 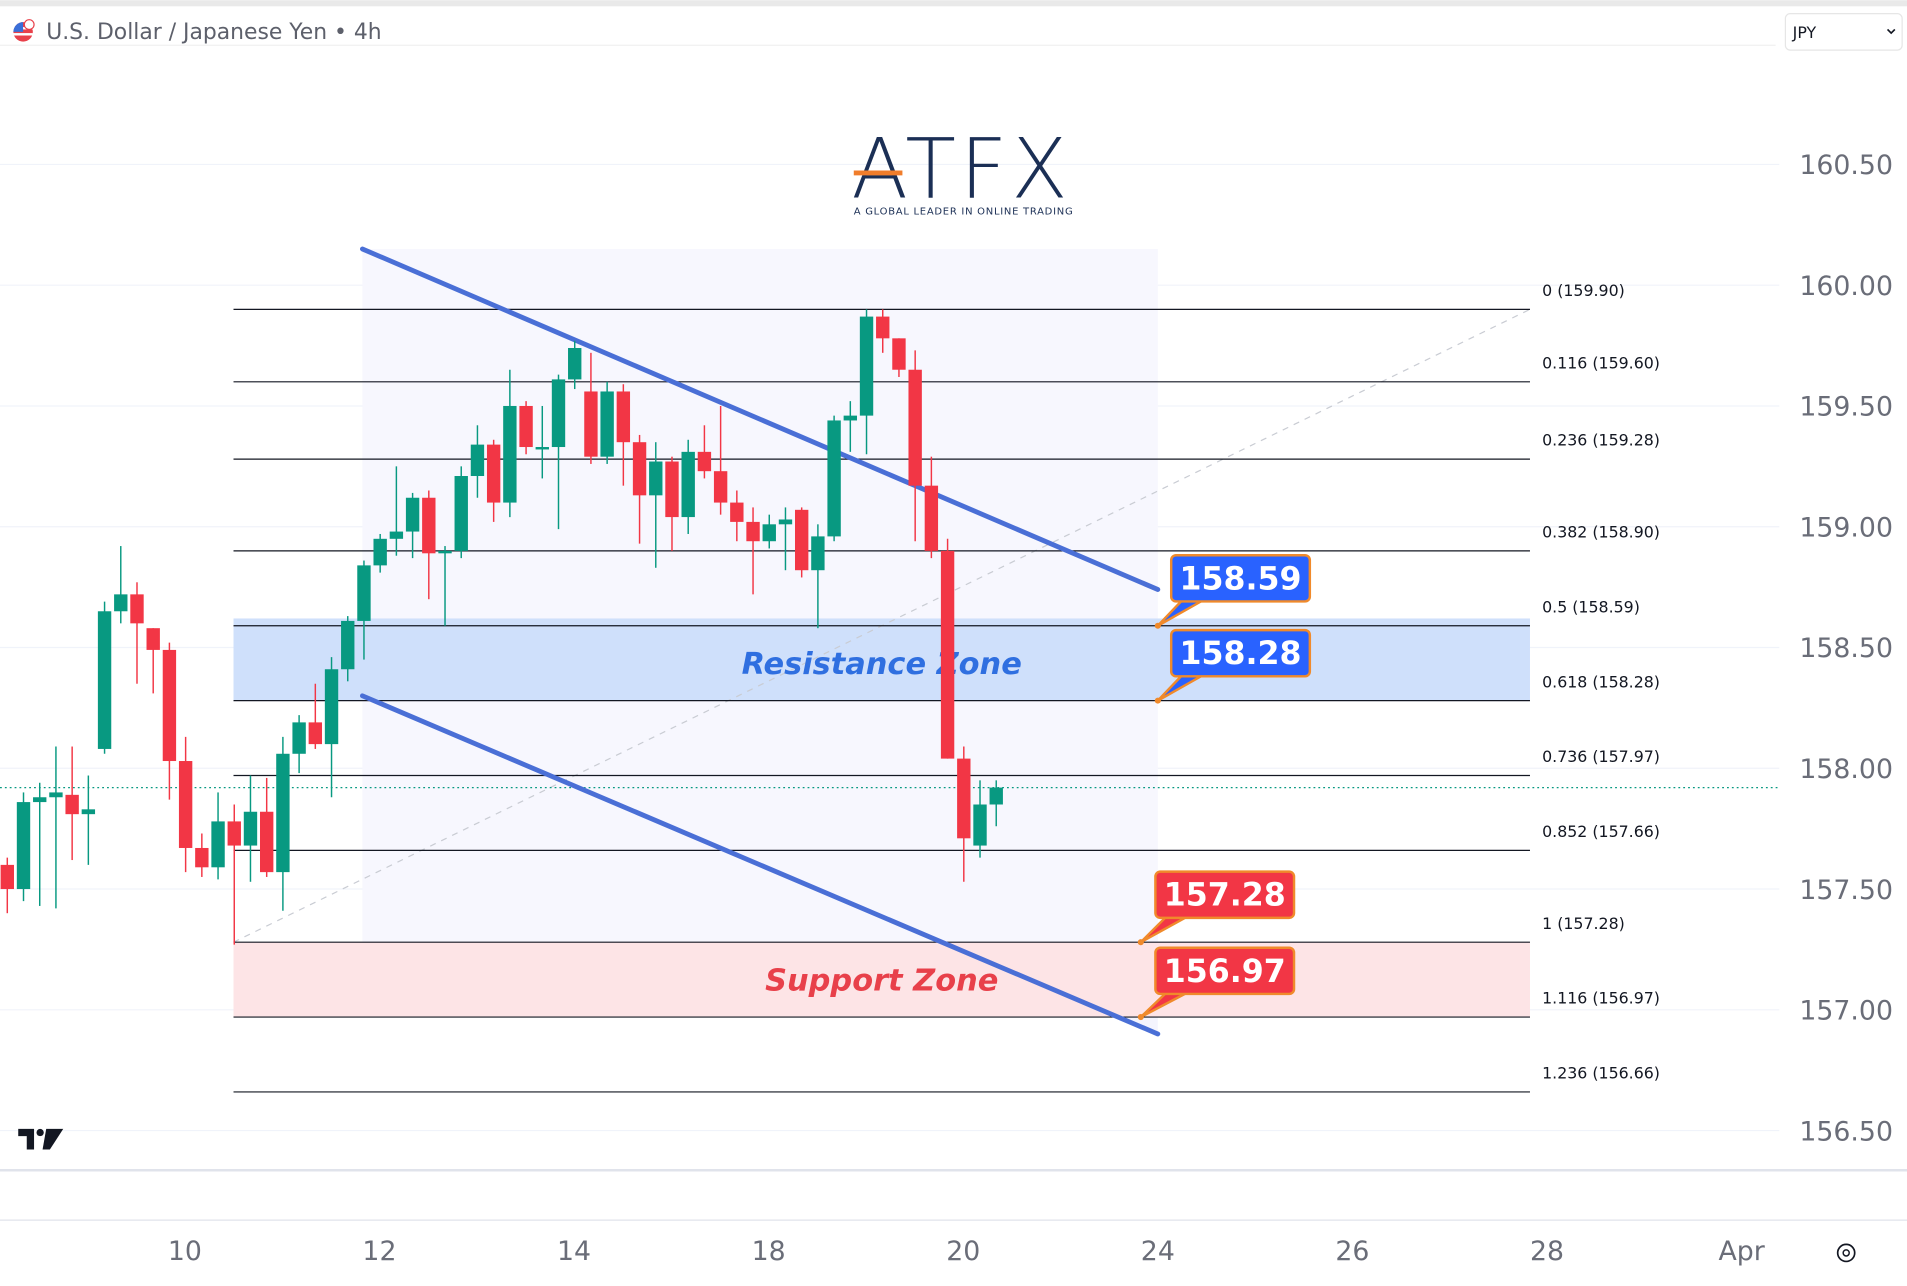 What do you see at coordinates (1846, 648) in the screenshot?
I see `price-axis-label: 158.50` at bounding box center [1846, 648].